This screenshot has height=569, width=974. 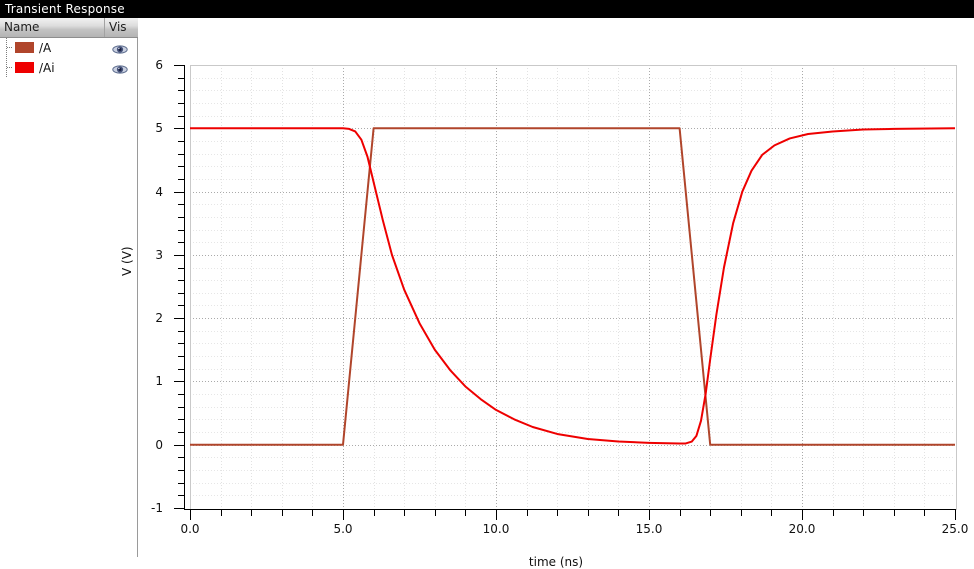 I want to click on x-tick-label: 15.0, so click(x=649, y=529).